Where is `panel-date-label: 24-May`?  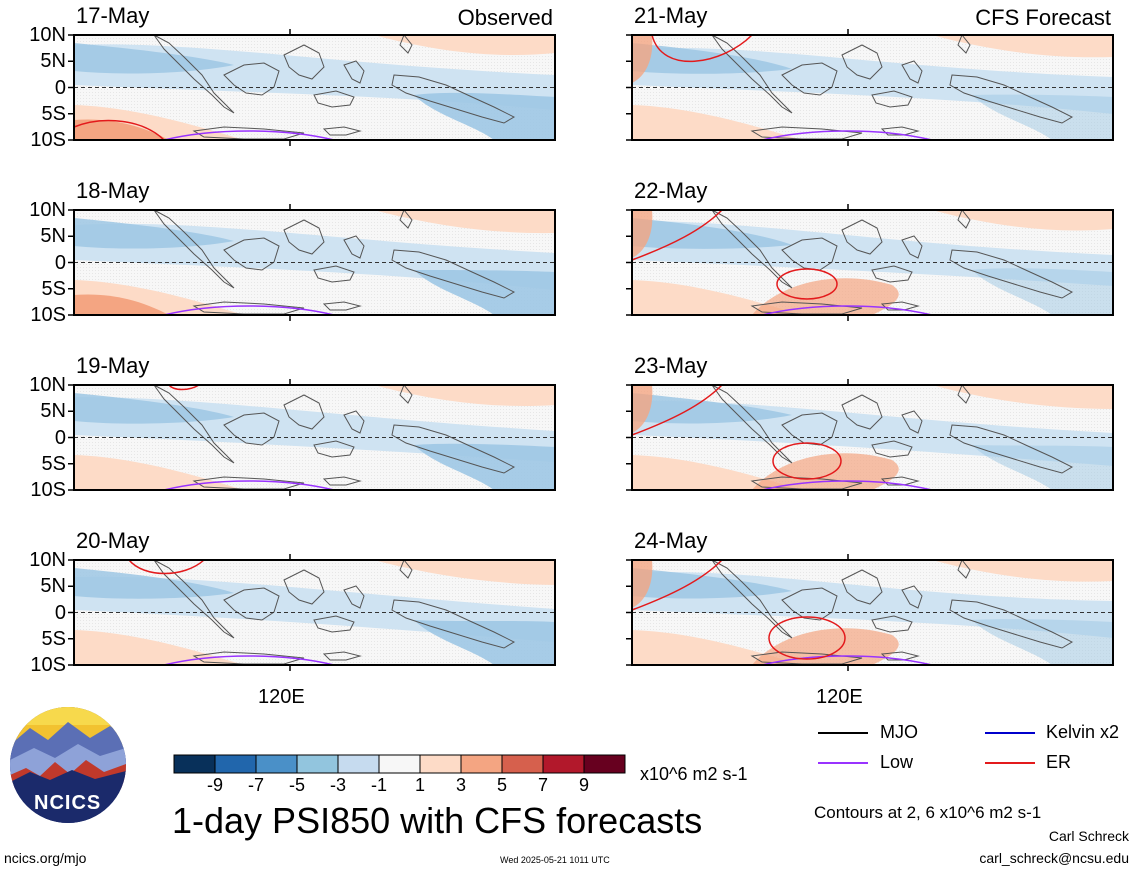 panel-date-label: 24-May is located at coordinates (671, 540).